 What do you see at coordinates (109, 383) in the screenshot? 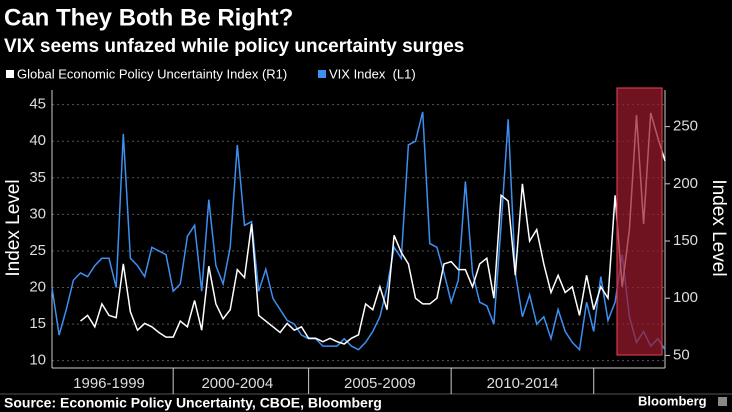
I see `x-tick-label: 1996-1999` at bounding box center [109, 383].